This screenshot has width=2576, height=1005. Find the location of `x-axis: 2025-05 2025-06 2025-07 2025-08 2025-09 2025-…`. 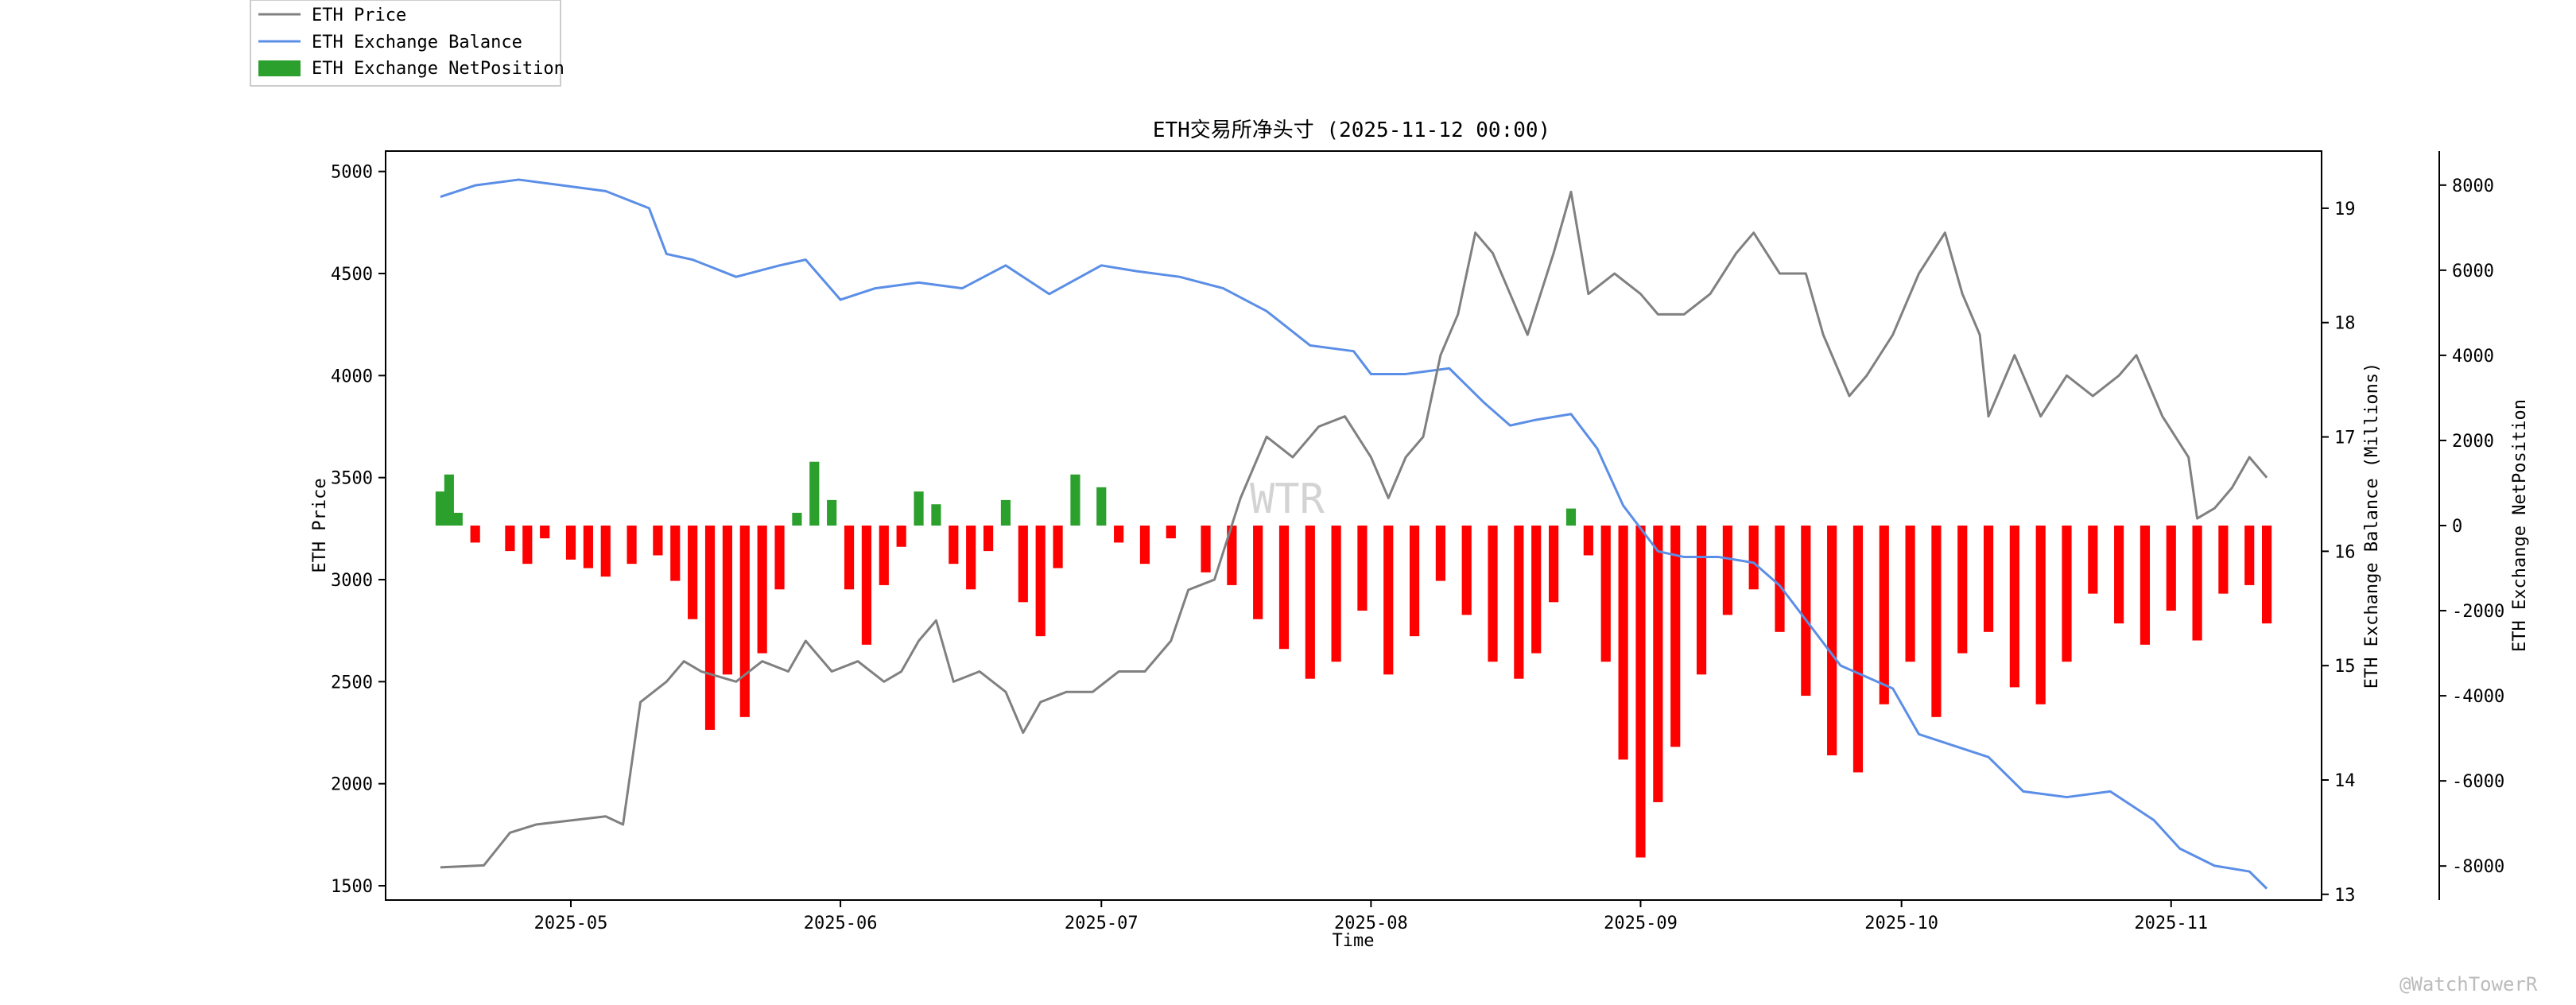

x-axis: 2025-05 2025-06 2025-07 2025-08 2025-09 2025-… is located at coordinates (1371, 916).